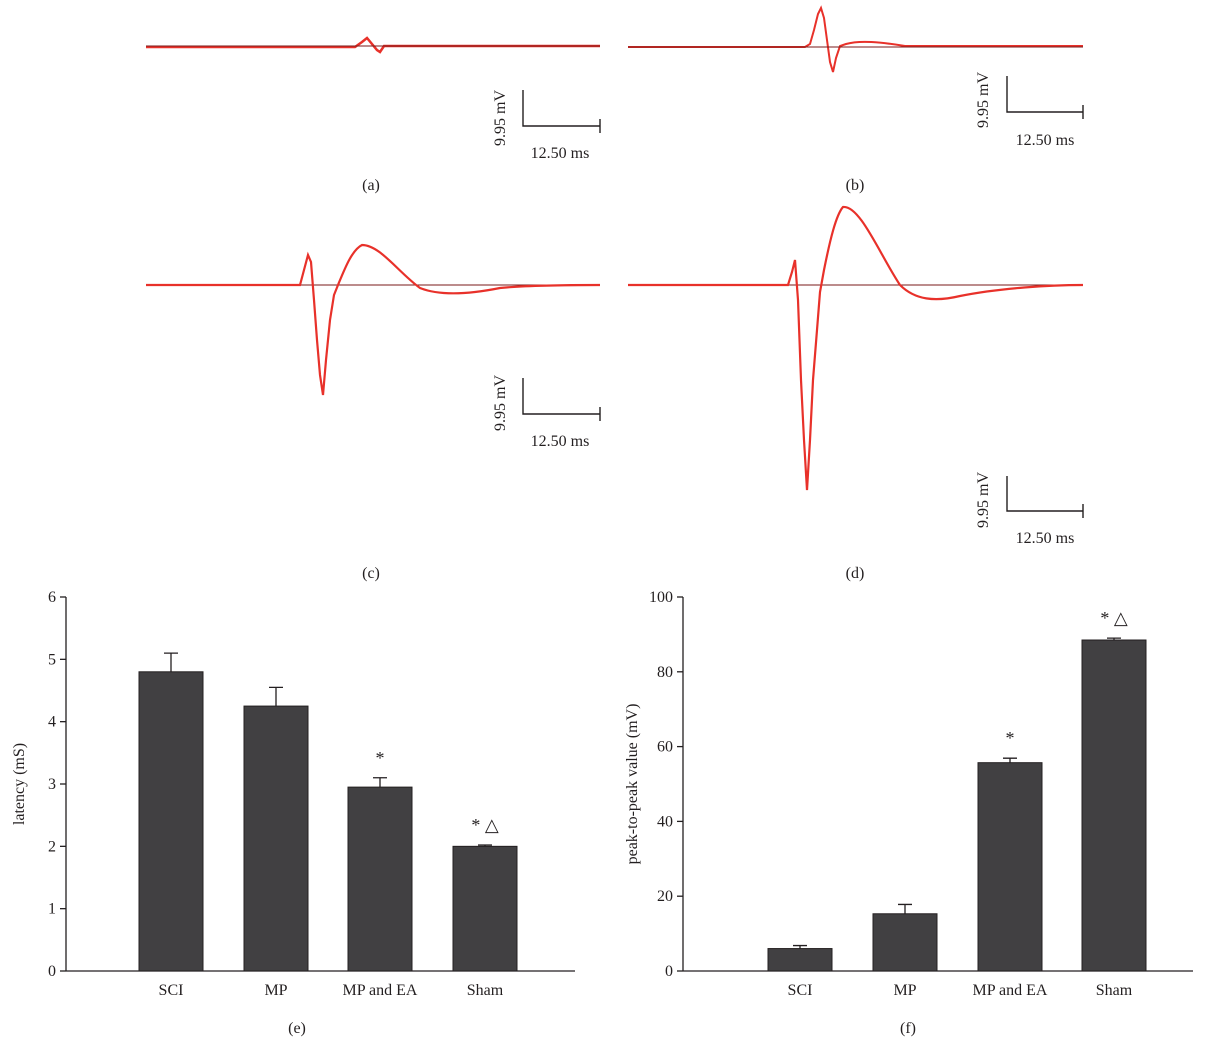 The image size is (1218, 1047). I want to click on time-scale-c: 12.50 ms, so click(560, 441).